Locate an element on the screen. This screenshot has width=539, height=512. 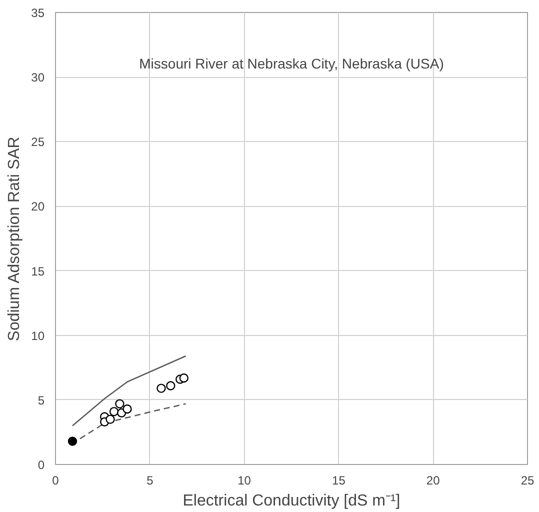
x-tick-label: 20 is located at coordinates (433, 481).